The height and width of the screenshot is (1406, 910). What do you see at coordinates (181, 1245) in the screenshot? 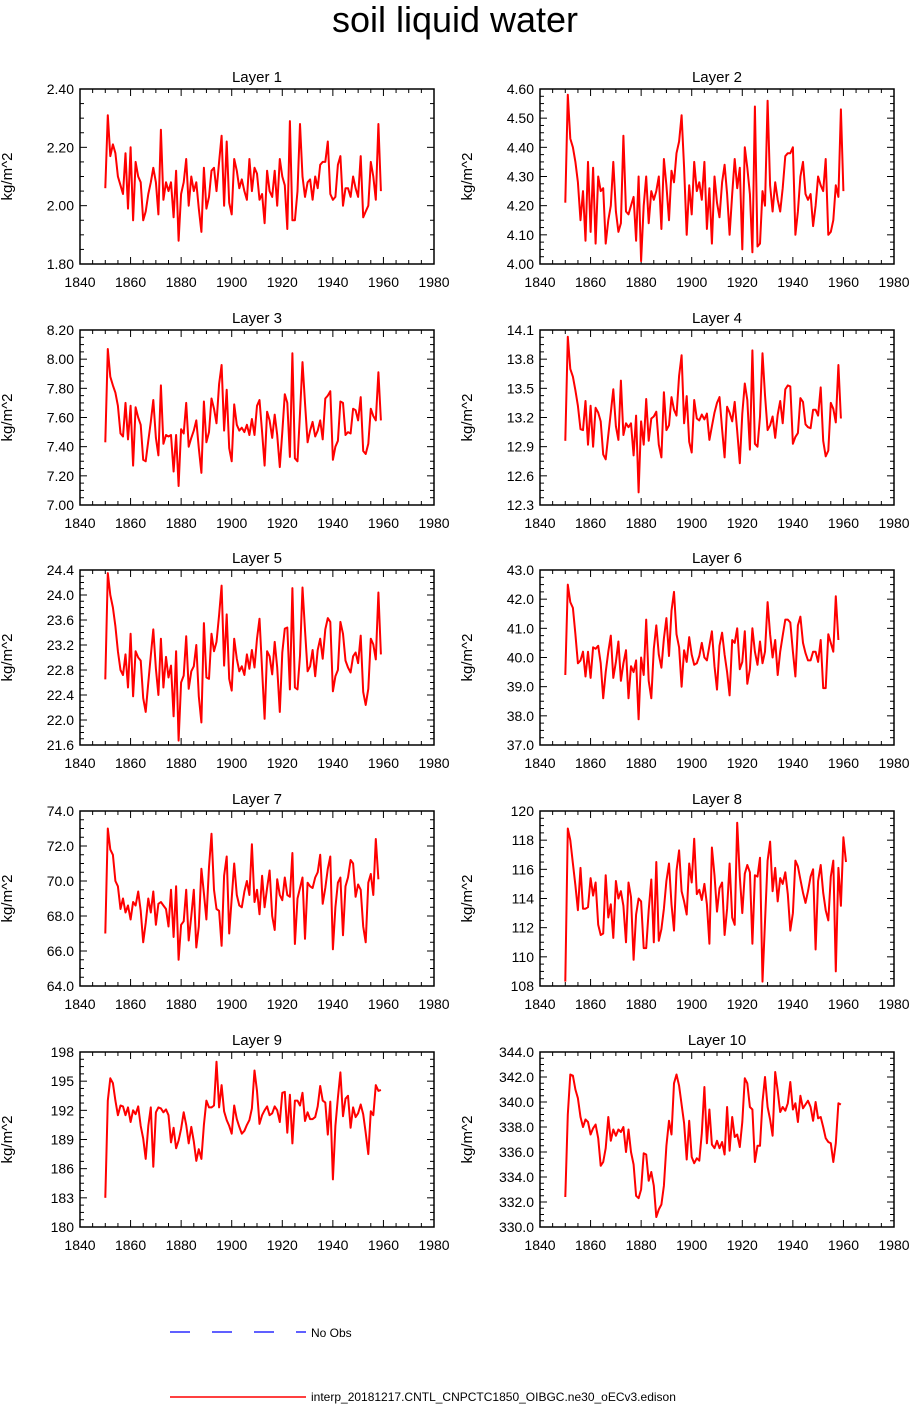
I see `layer-9-xtick-label: 1880` at bounding box center [181, 1245].